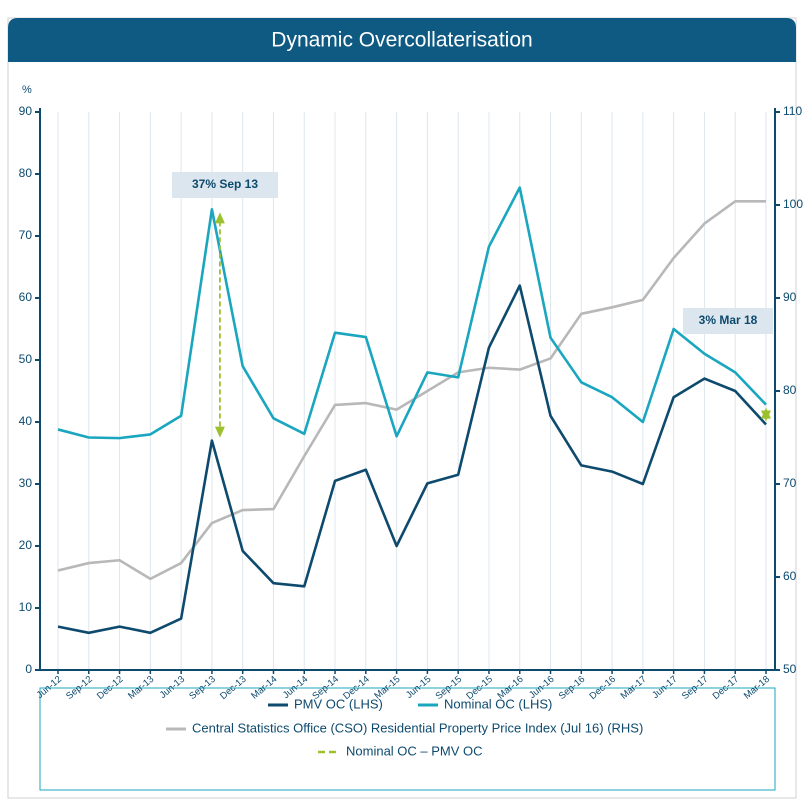 Image resolution: width=804 pixels, height=810 pixels. What do you see at coordinates (498, 703) in the screenshot?
I see `legend-label: Nominal OC (LHS)` at bounding box center [498, 703].